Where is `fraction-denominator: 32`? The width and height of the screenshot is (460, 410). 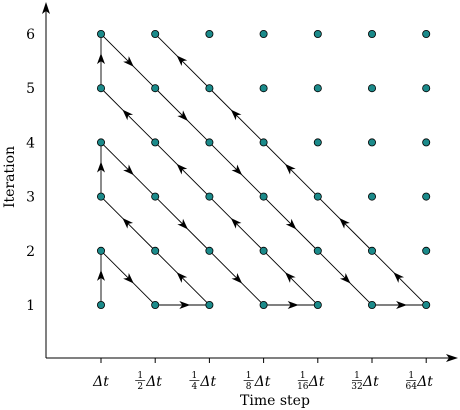 fraction-denominator: 32 is located at coordinates (356, 387).